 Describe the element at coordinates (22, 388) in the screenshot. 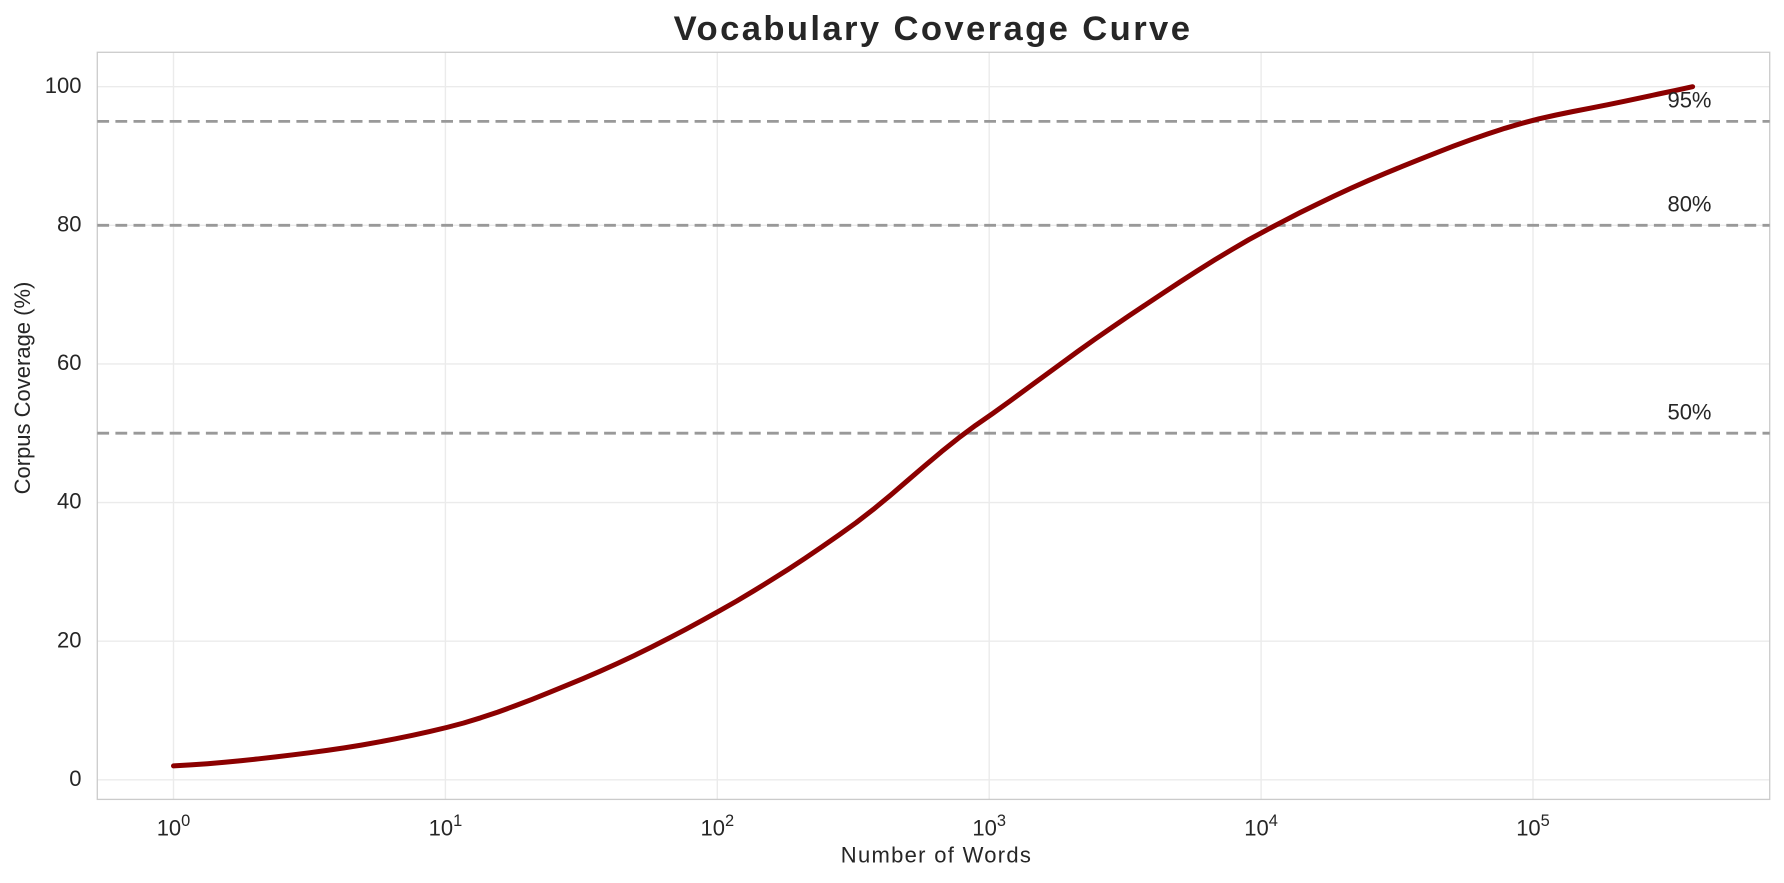

I see `svg-text: Corpus Coverage (%)` at that location.